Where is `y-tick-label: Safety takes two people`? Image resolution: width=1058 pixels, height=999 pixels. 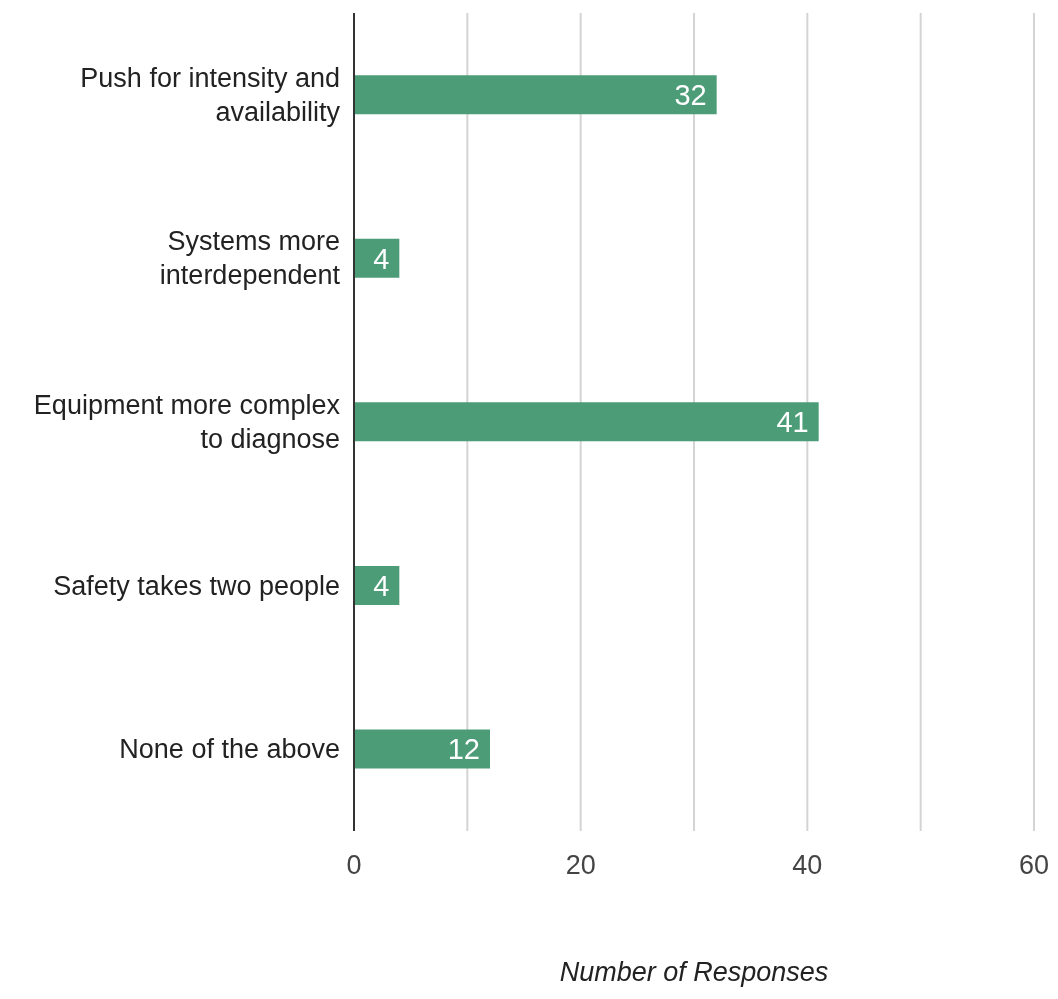 y-tick-label: Safety takes two people is located at coordinates (196, 585).